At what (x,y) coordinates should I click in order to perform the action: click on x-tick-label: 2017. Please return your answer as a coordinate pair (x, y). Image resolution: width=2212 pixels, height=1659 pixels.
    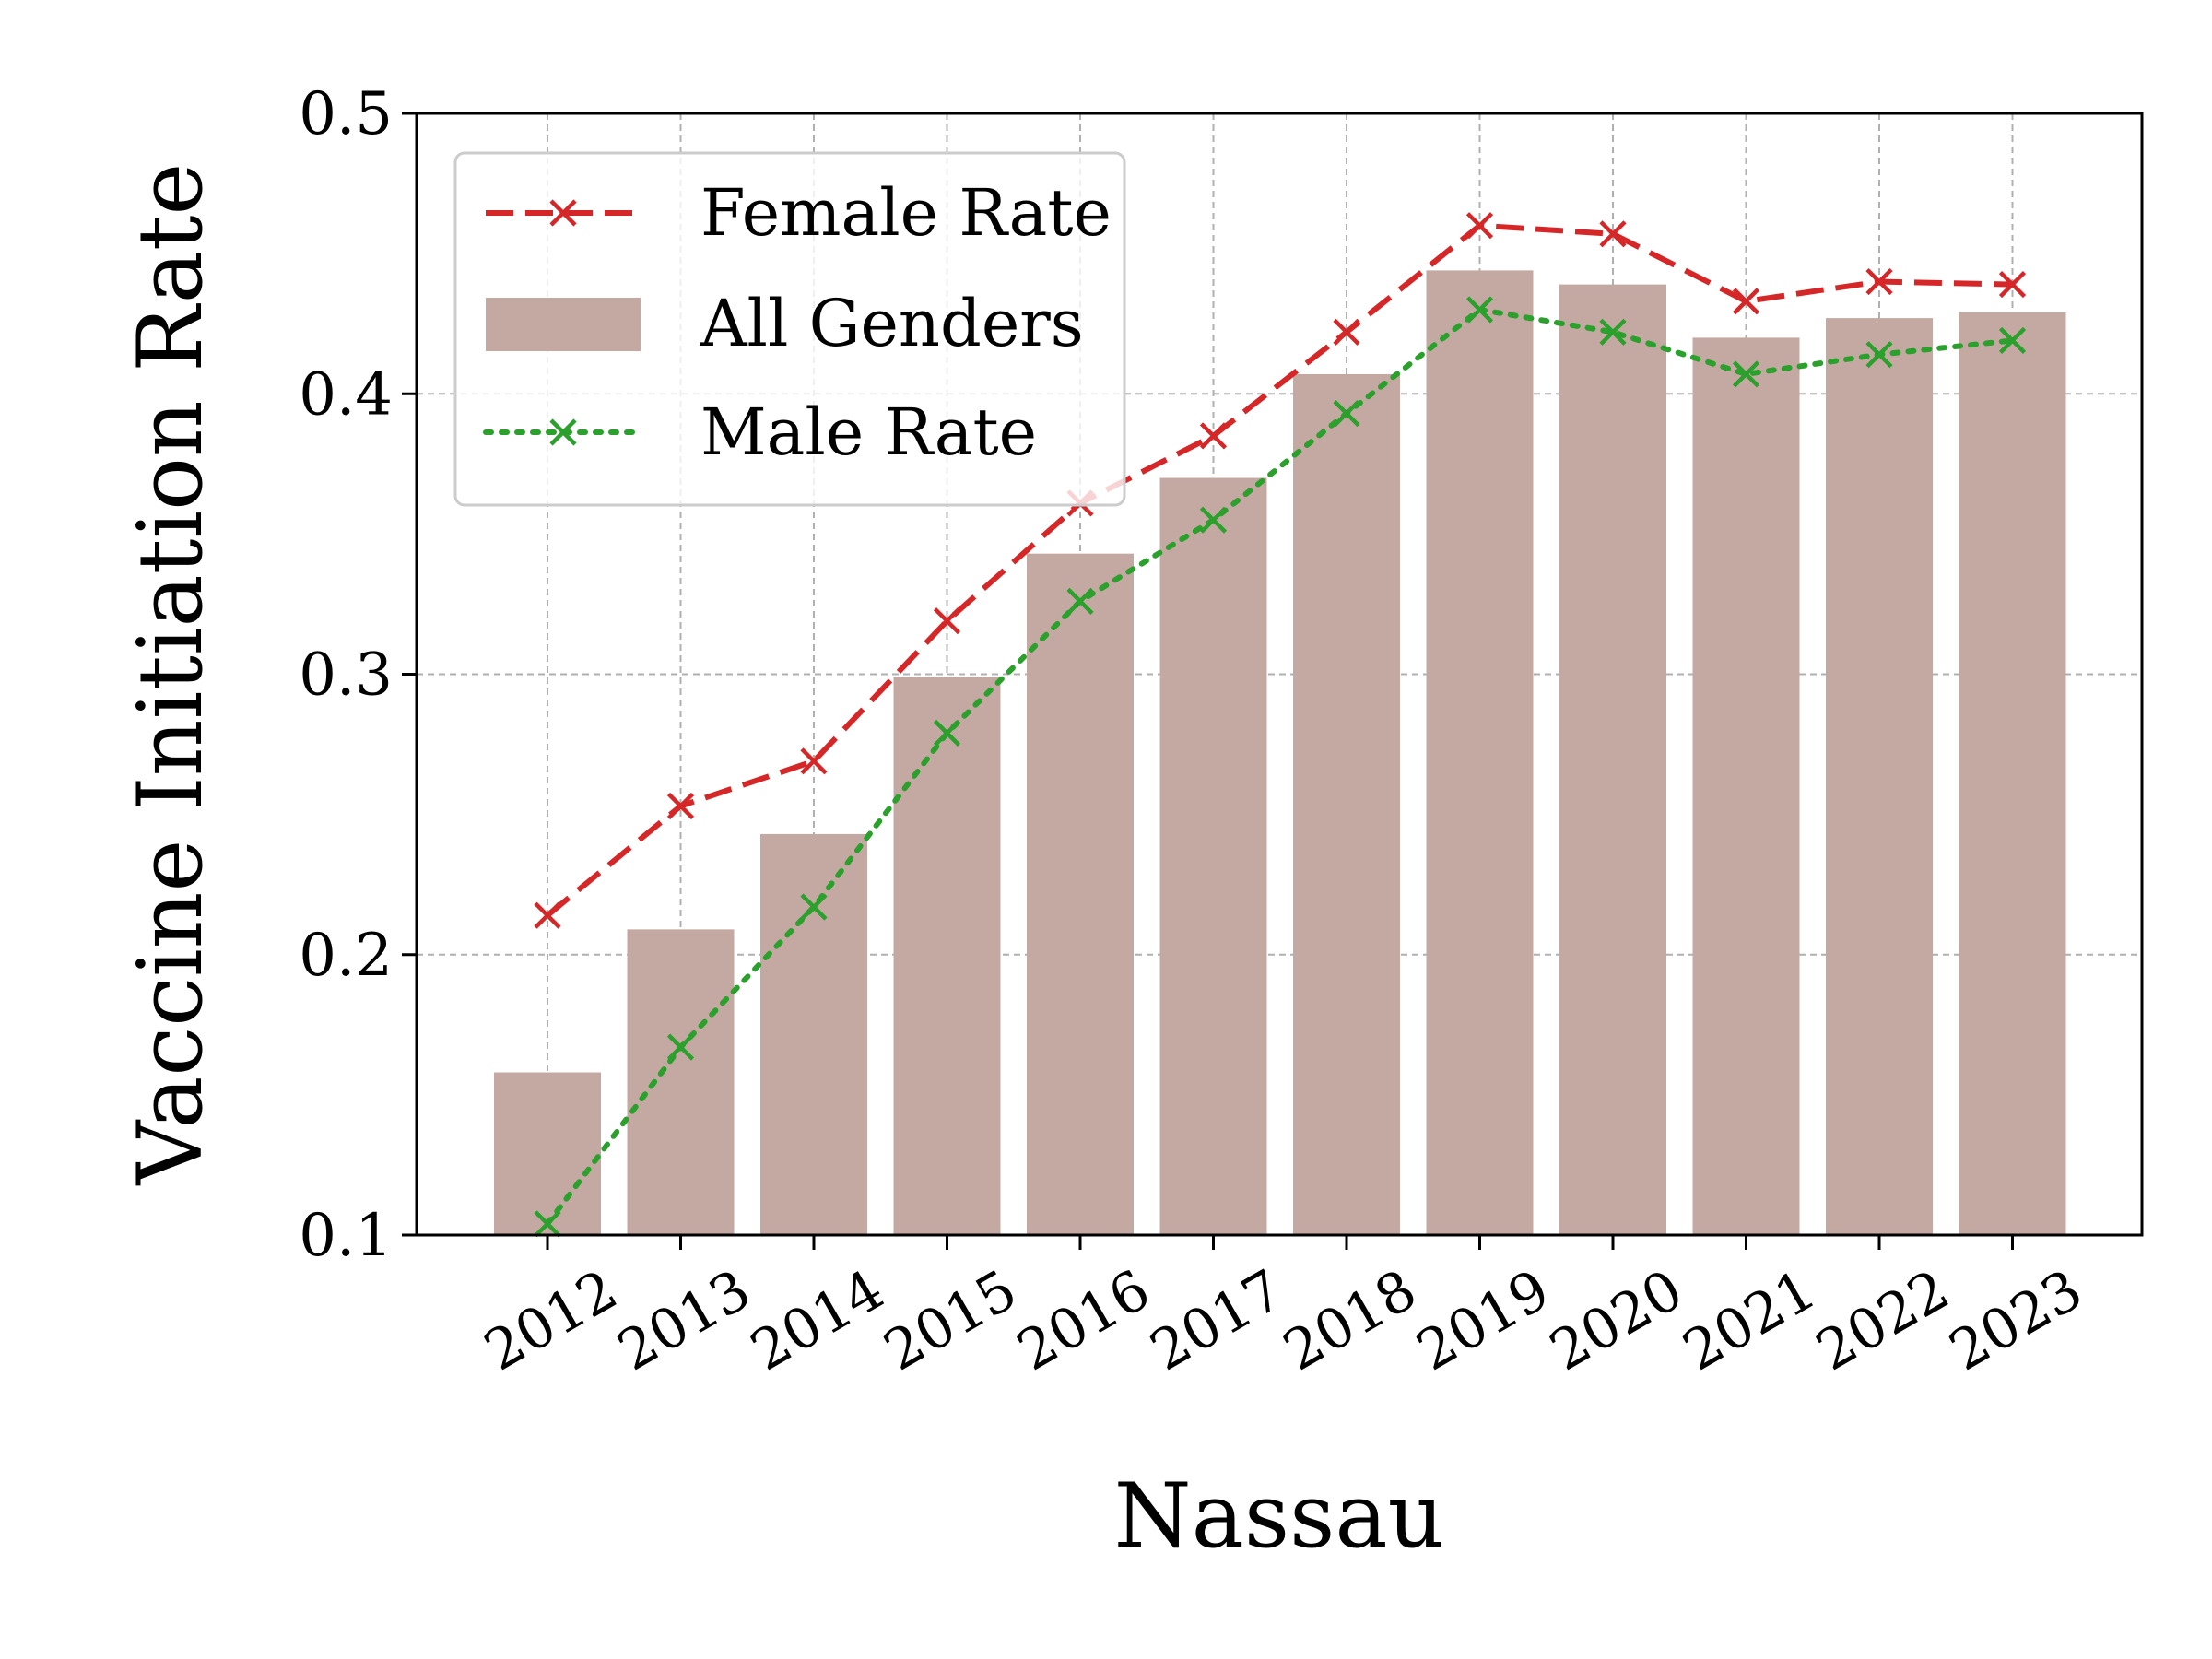
    Looking at the image, I should click on (1217, 1320).